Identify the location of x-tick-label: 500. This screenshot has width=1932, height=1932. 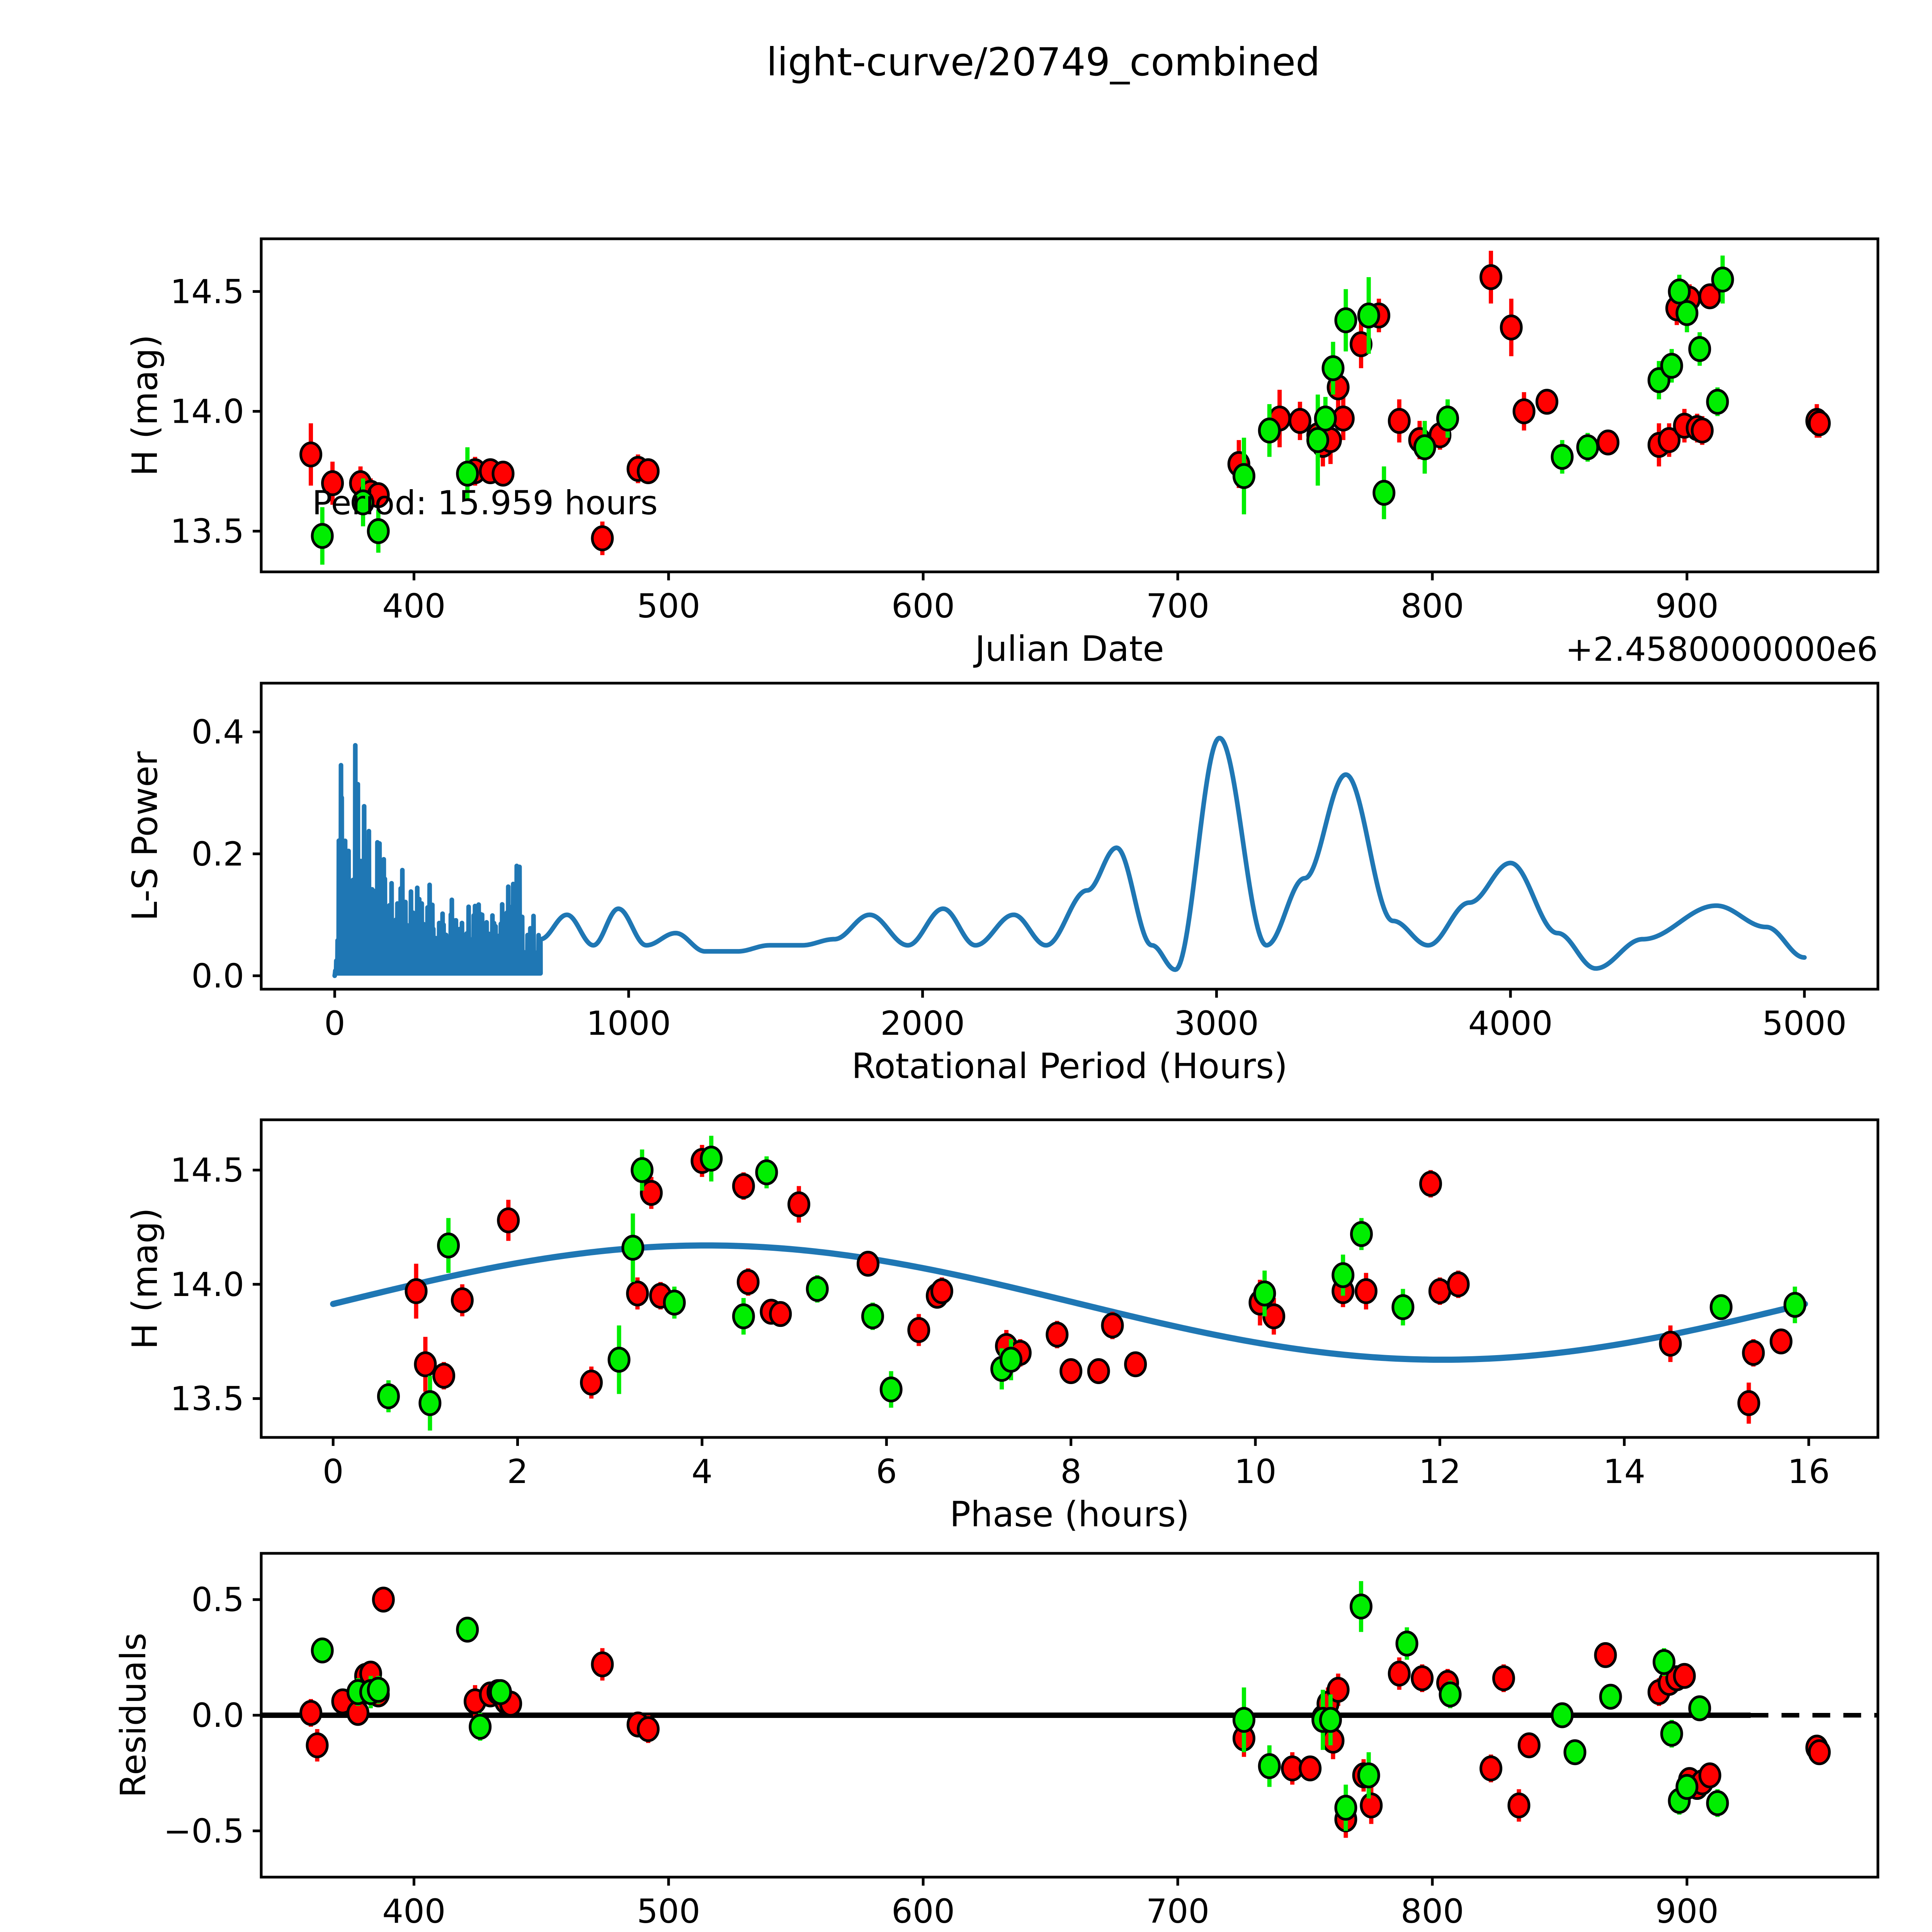
(669, 1912).